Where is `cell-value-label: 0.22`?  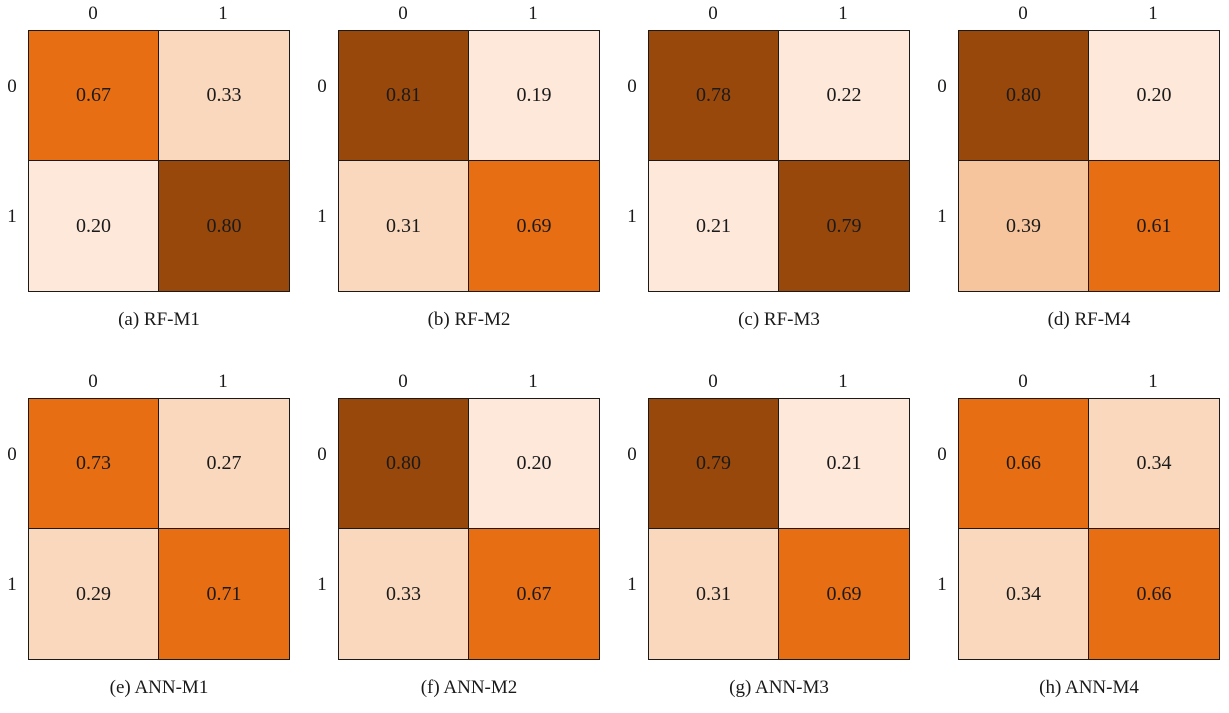
cell-value-label: 0.22 is located at coordinates (844, 95).